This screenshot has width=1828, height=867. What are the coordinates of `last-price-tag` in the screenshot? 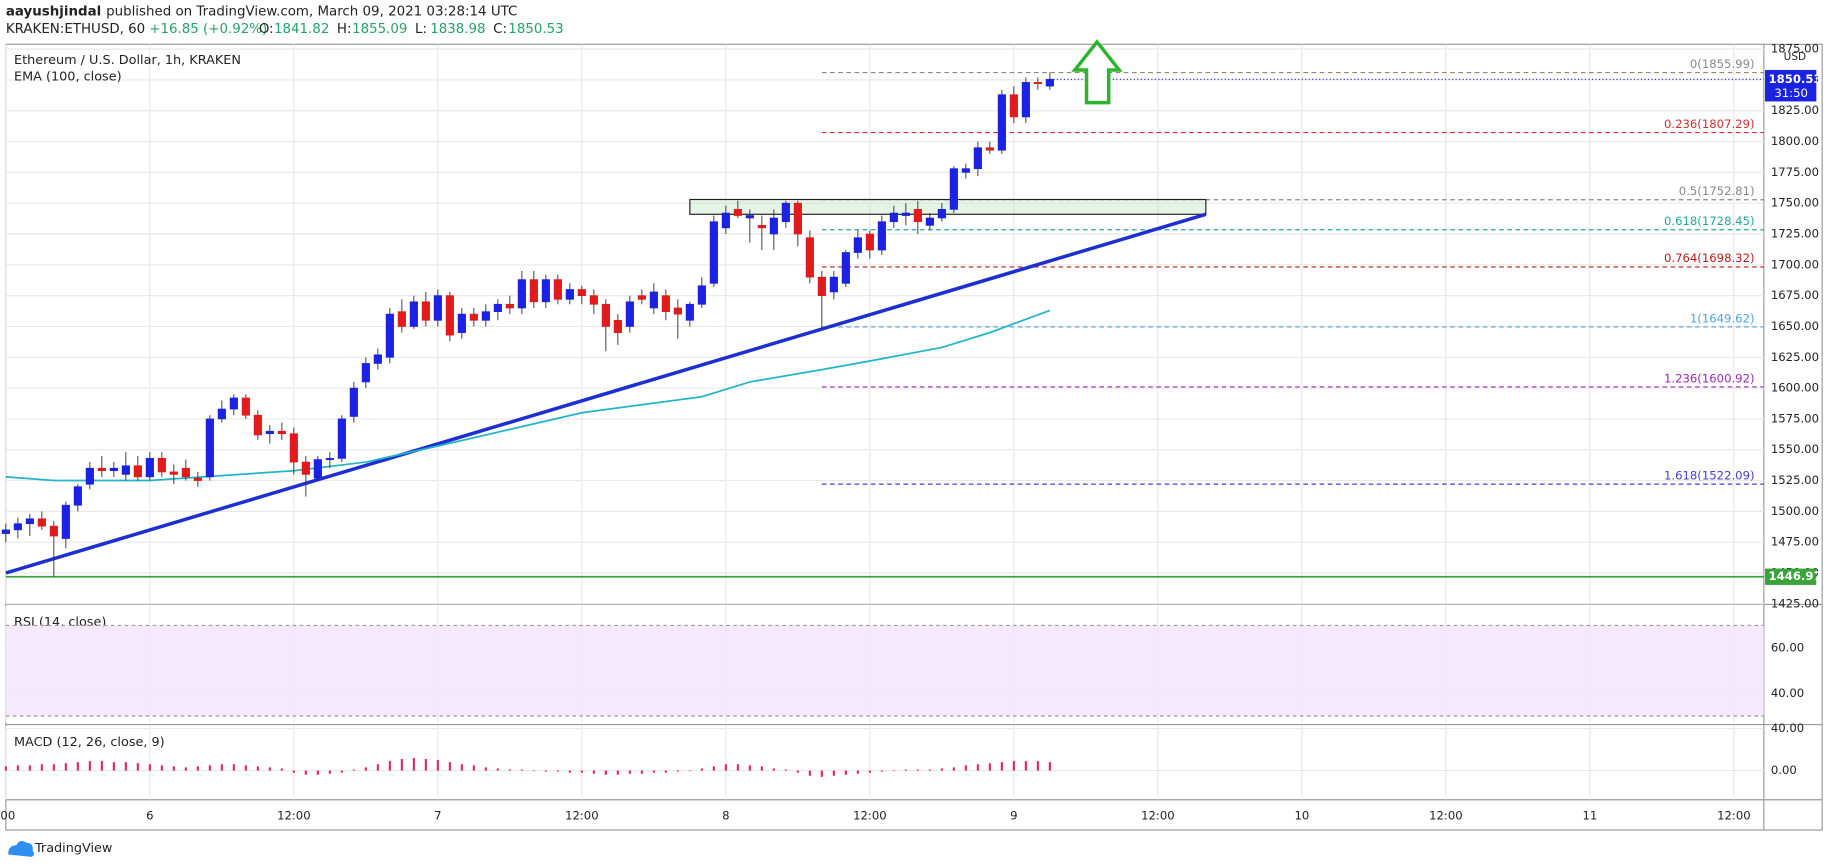 It's located at (1791, 85).